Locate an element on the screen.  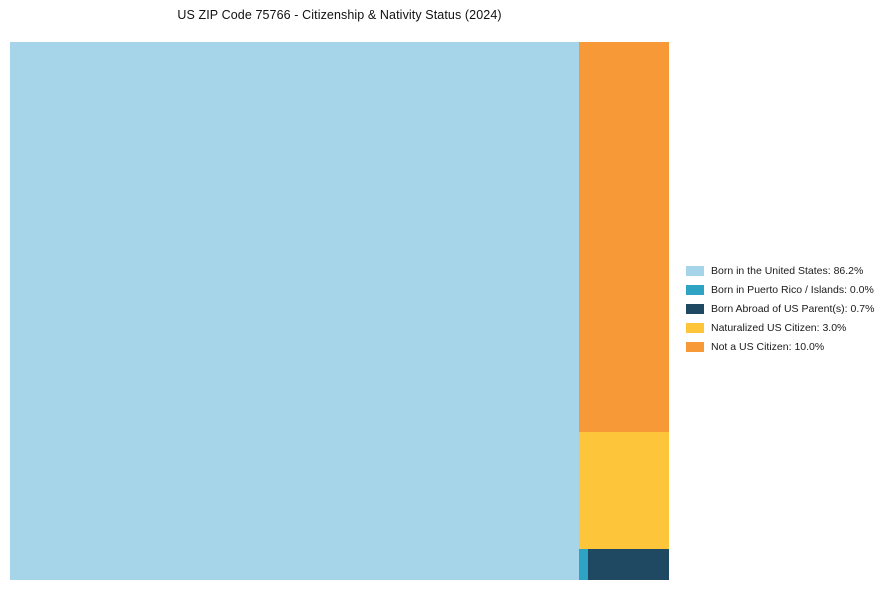
legend-swatch-born-in-us is located at coordinates (695, 270).